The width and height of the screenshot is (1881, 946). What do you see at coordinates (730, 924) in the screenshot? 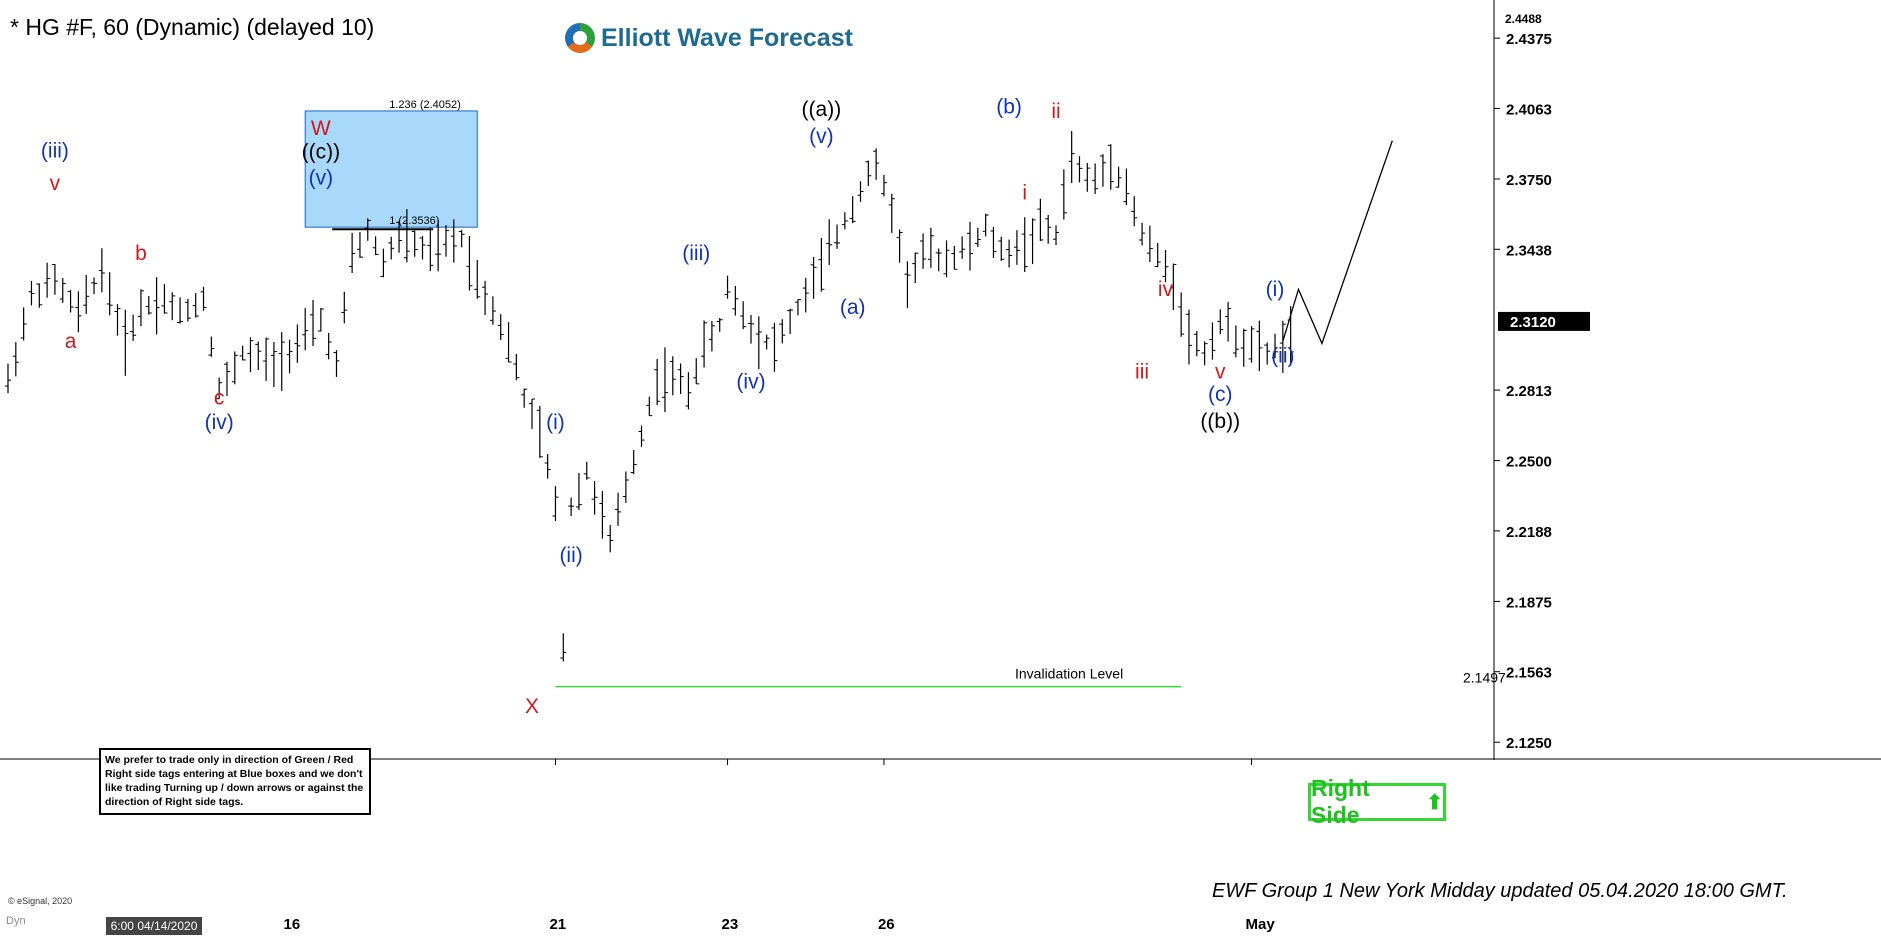
I see `time-tick-label: 23` at bounding box center [730, 924].